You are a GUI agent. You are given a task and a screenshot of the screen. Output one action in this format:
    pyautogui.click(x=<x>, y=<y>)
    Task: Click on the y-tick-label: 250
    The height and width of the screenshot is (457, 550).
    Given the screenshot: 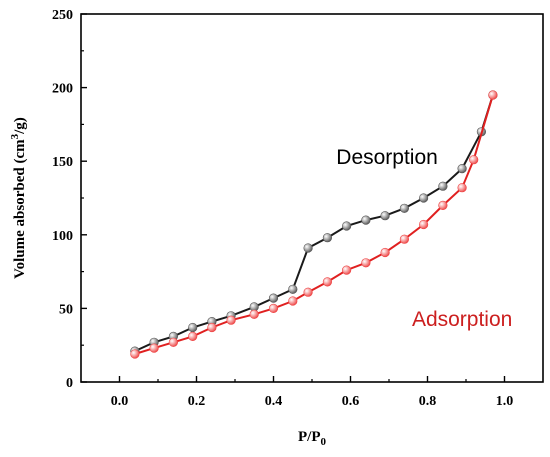 What is the action you would take?
    pyautogui.click(x=62, y=15)
    